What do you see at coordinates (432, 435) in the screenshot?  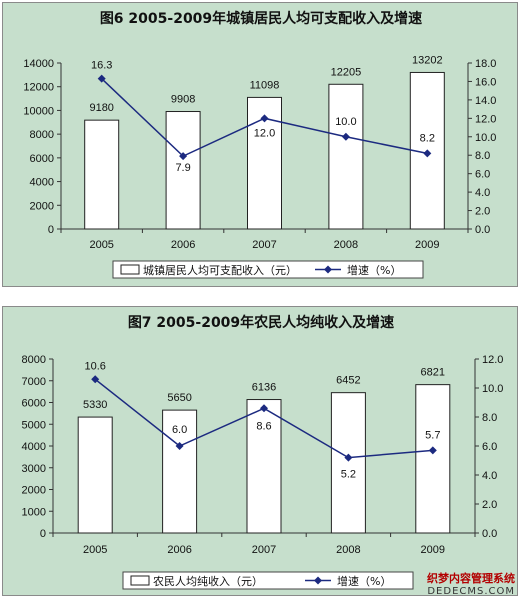 I see `growth-value-label: 5.7` at bounding box center [432, 435].